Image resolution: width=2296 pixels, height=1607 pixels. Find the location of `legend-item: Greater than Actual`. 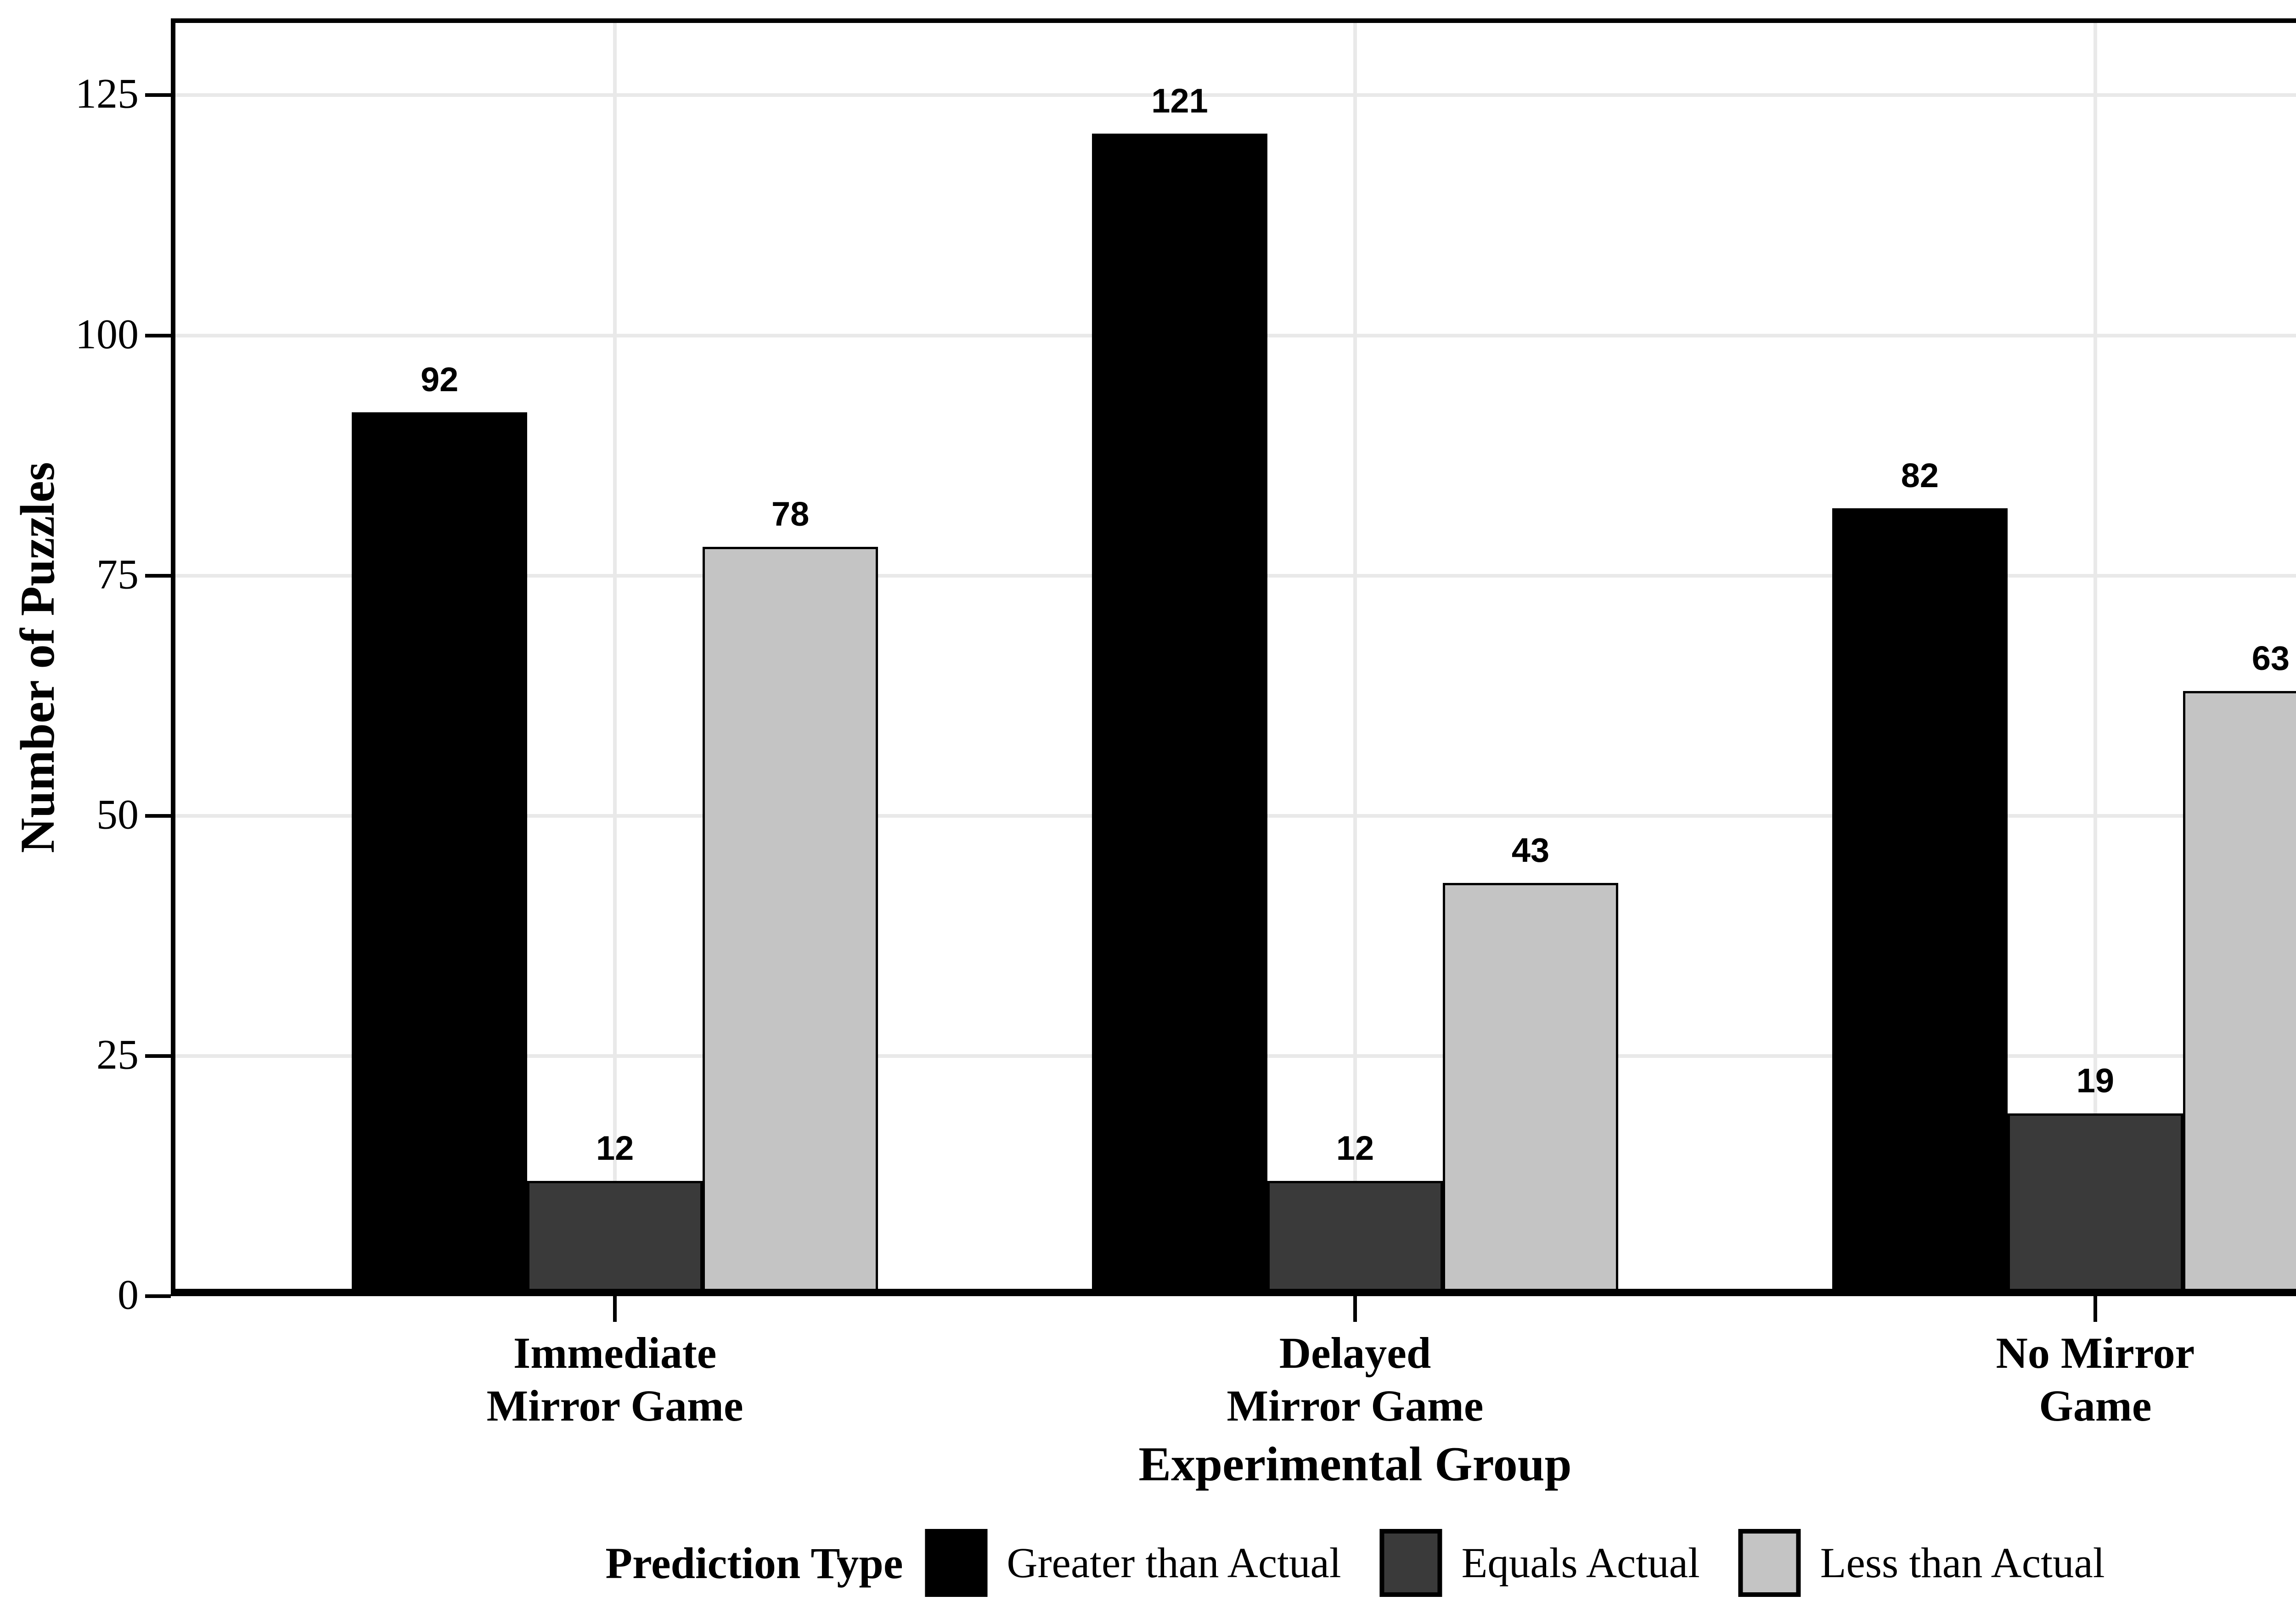

legend-item: Greater than Actual is located at coordinates (1133, 1563).